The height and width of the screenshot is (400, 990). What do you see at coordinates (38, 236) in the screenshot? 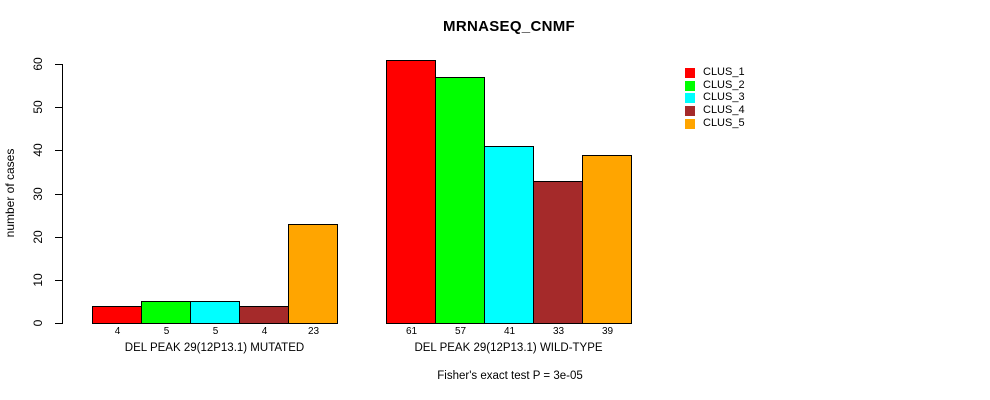
I see `y-tick-label: 20` at bounding box center [38, 236].